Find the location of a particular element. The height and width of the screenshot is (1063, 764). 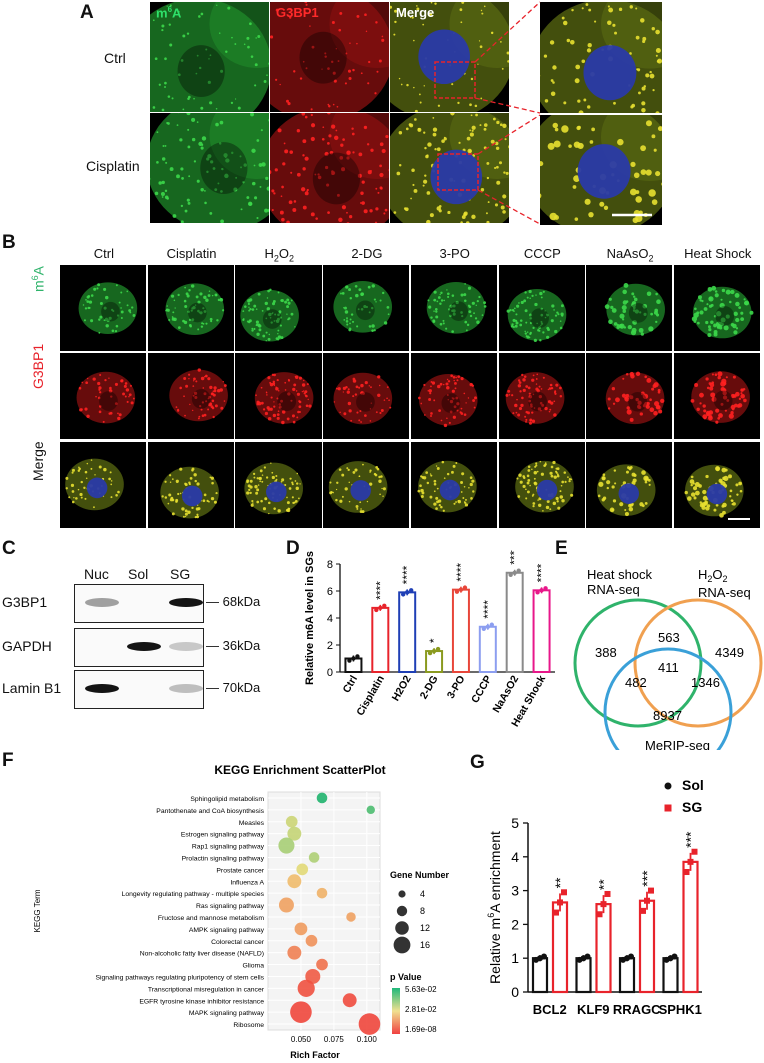

panel-c-size-marker: — 68kDa is located at coordinates (233, 601).